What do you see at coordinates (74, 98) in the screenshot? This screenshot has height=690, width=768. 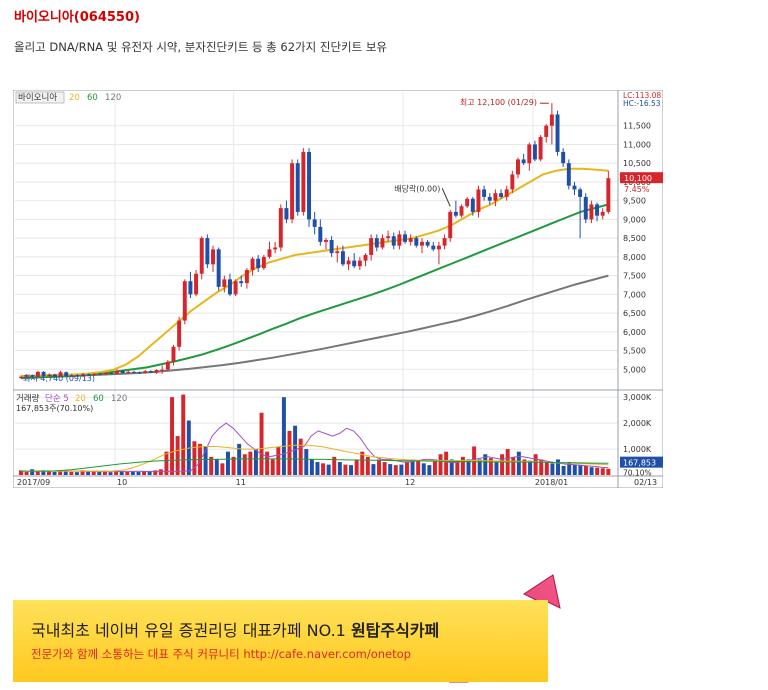 I see `ma-legend-item: 20` at bounding box center [74, 98].